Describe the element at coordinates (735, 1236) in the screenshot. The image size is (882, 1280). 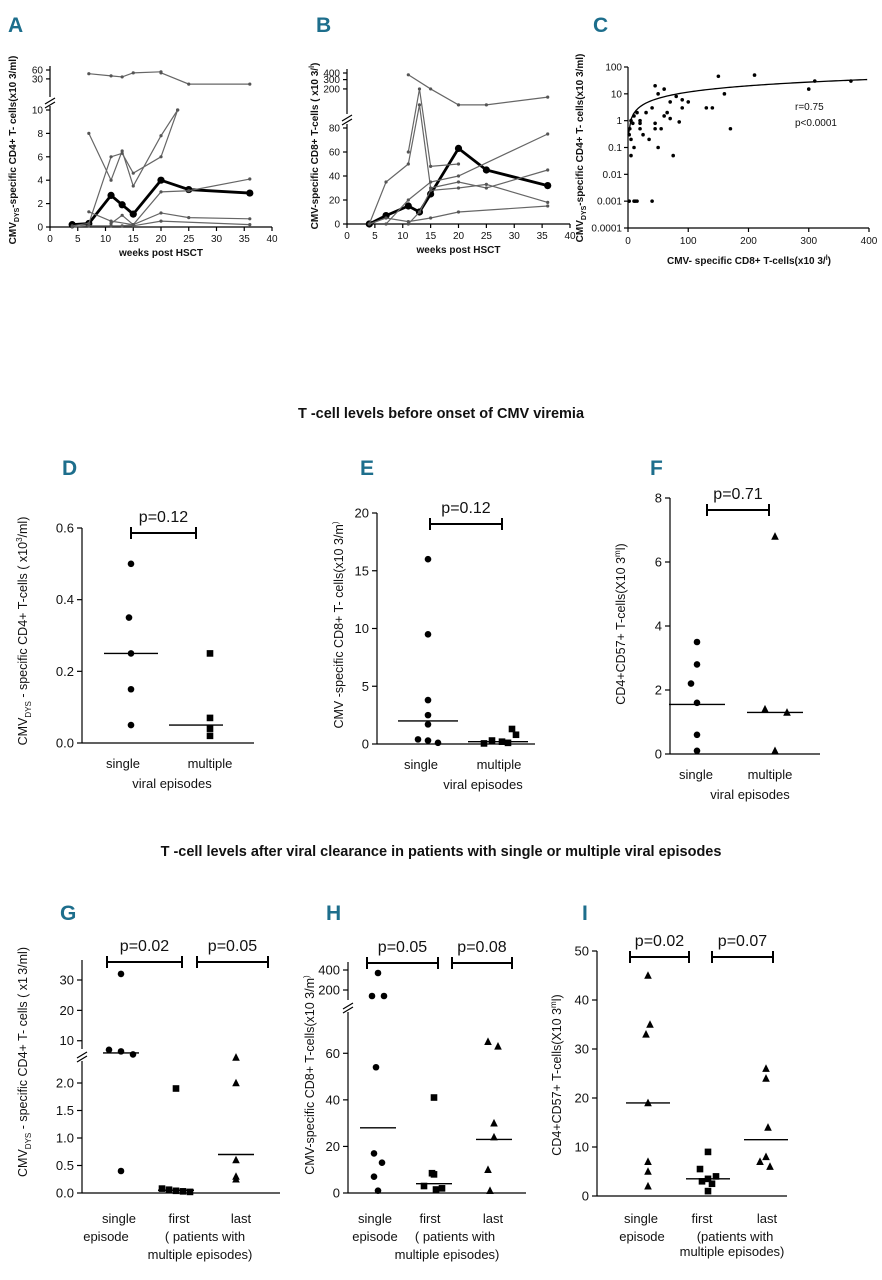
I see `category-label-patients-with: (patients with` at that location.